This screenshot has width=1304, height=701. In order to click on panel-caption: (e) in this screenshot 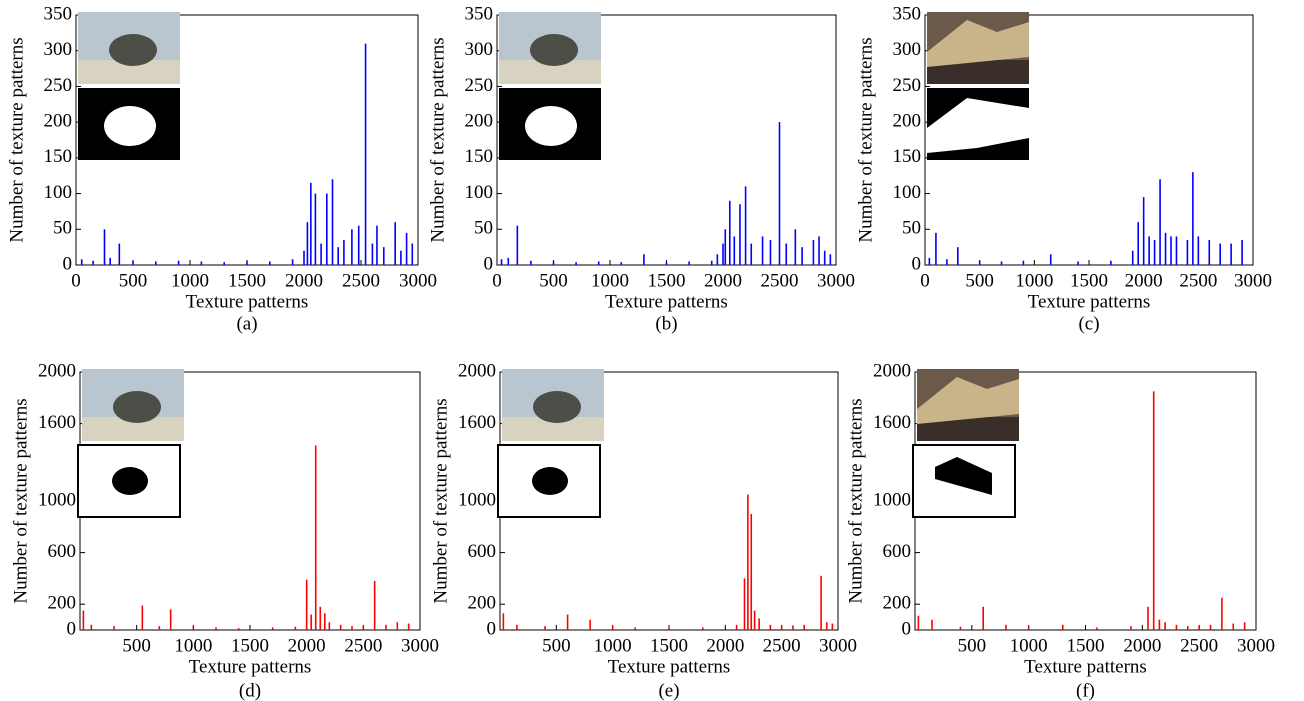, I will do `click(668, 690)`.